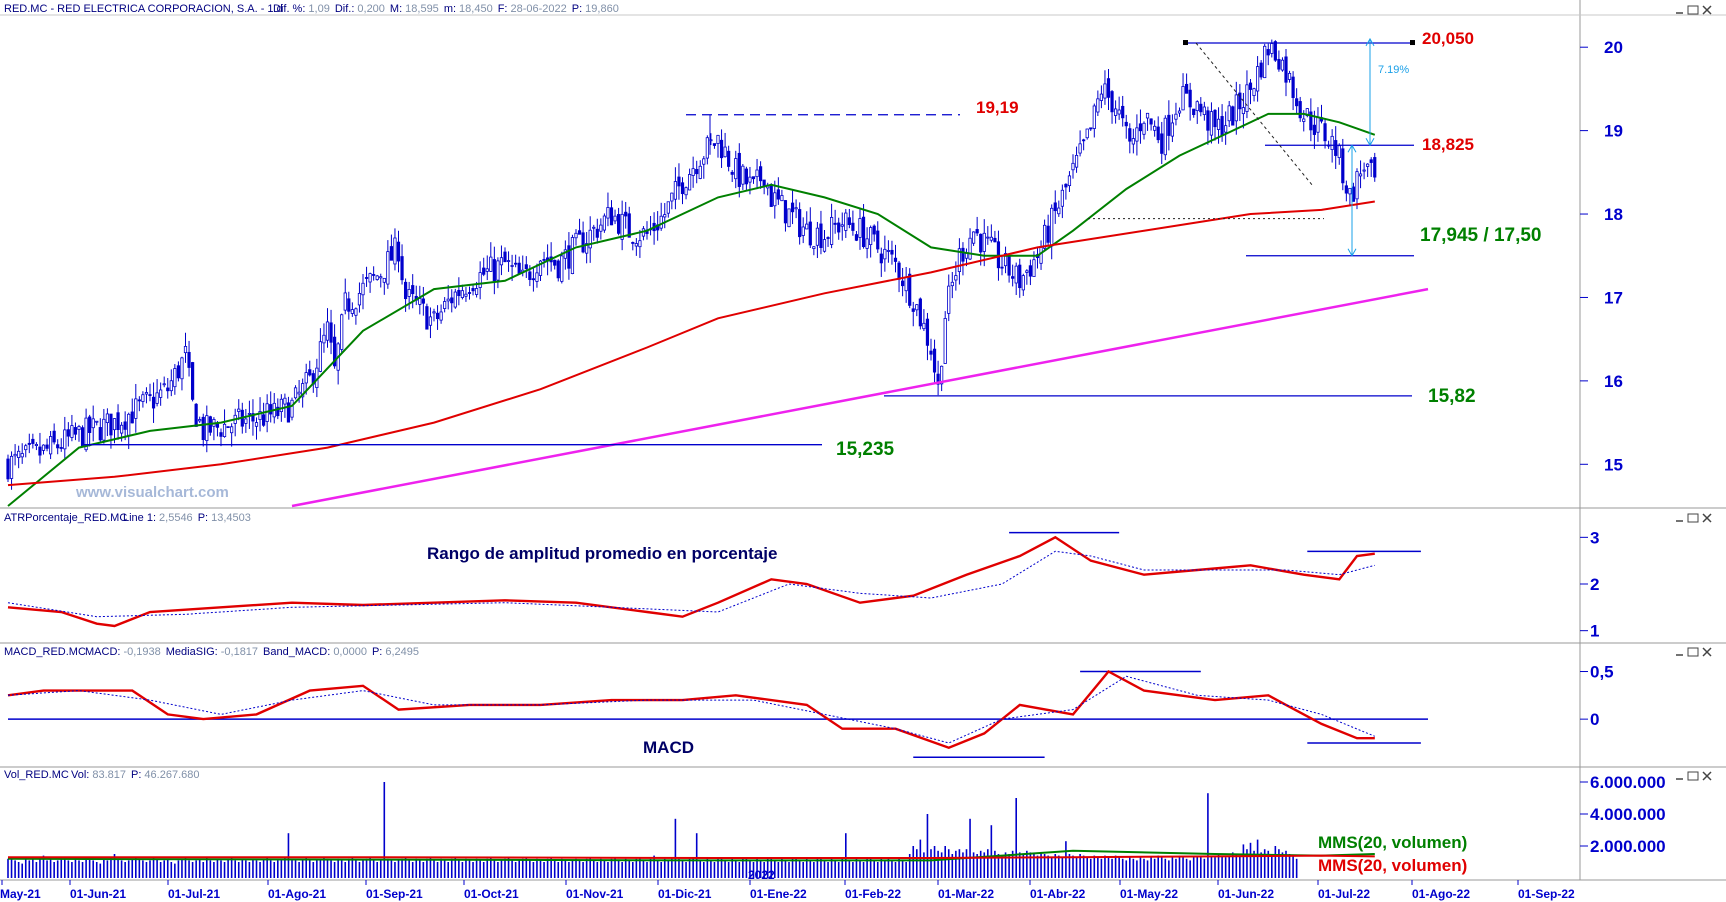 The width and height of the screenshot is (1726, 902). What do you see at coordinates (1149, 894) in the screenshot?
I see `date-tick-label: 01-May-22` at bounding box center [1149, 894].